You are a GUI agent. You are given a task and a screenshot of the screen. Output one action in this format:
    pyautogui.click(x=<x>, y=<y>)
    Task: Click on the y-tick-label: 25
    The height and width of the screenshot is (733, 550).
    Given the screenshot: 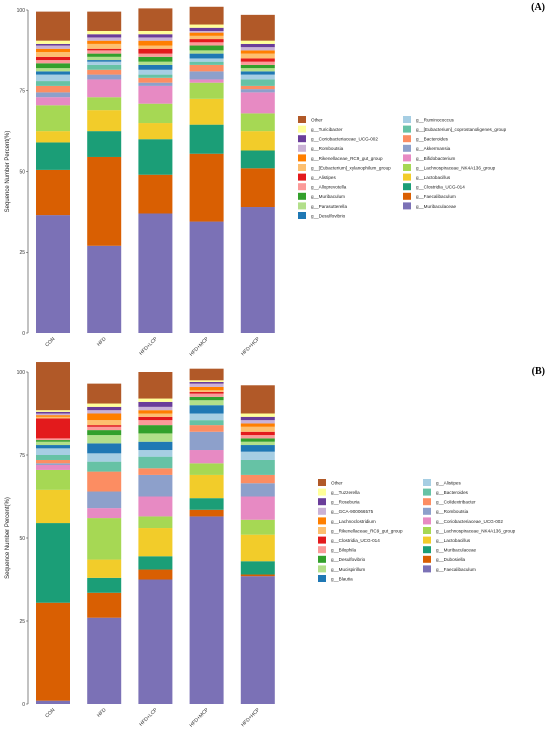 What is the action you would take?
    pyautogui.click(x=22, y=622)
    